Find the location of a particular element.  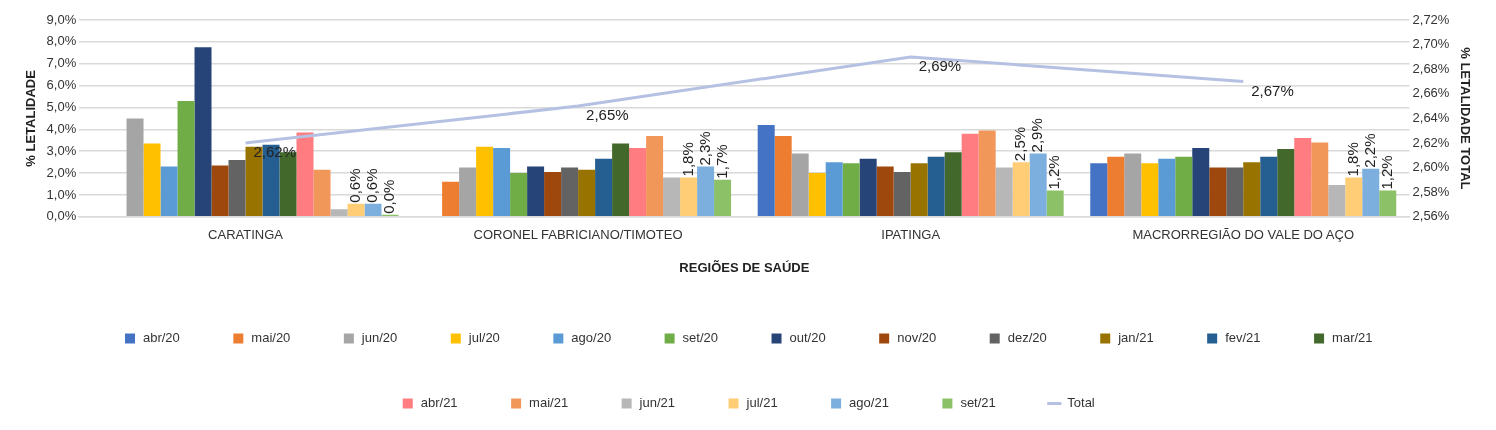

legend-label: jun/20 is located at coordinates (379, 338).